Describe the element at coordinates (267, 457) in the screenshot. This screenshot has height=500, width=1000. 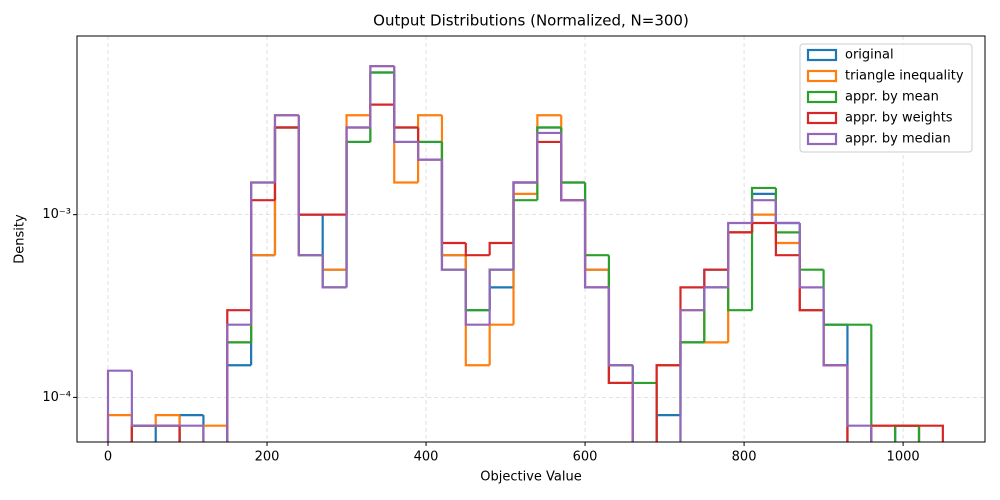
I see `x-tick-label: 200` at that location.